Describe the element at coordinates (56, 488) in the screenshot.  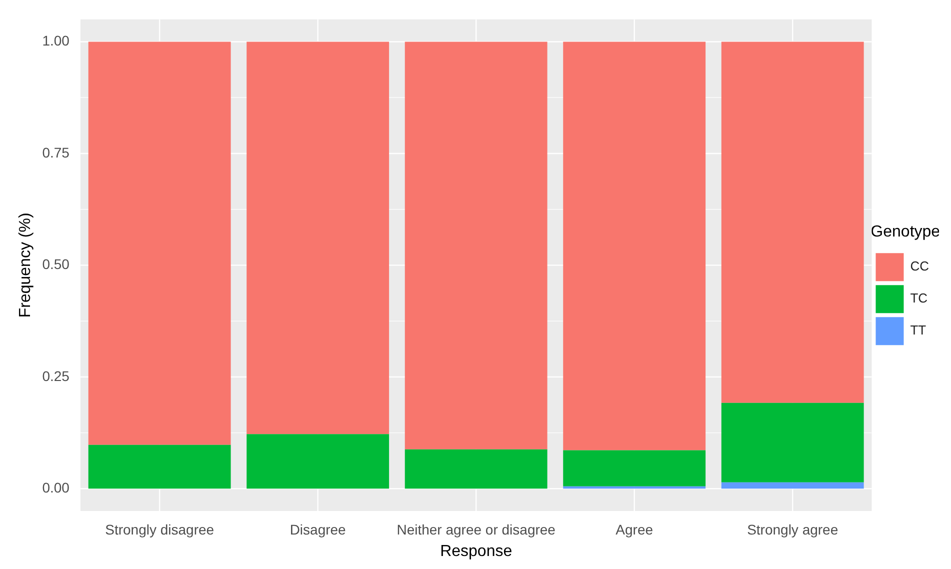
I see `y-tick-label: 0.00` at that location.